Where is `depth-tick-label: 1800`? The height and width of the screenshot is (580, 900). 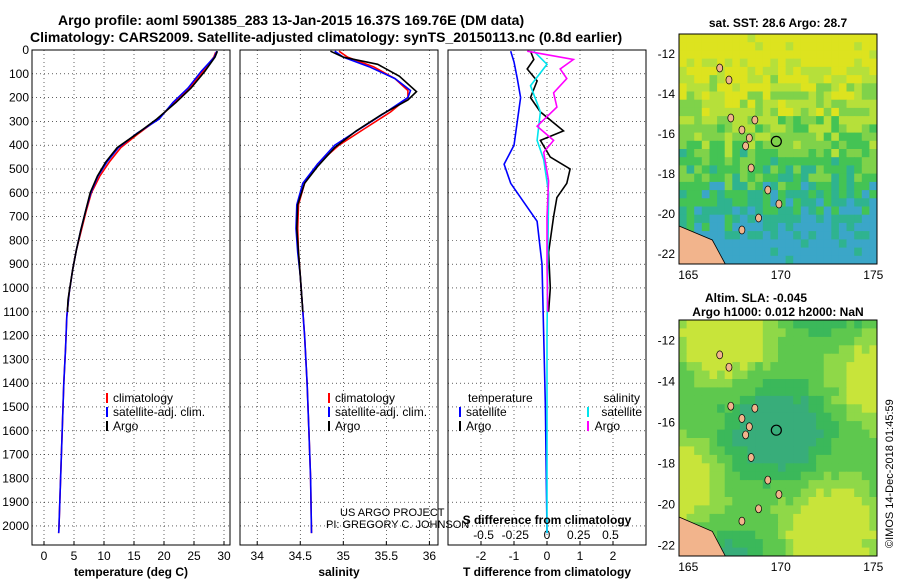
depth-tick-label: 1800 is located at coordinates (15, 478).